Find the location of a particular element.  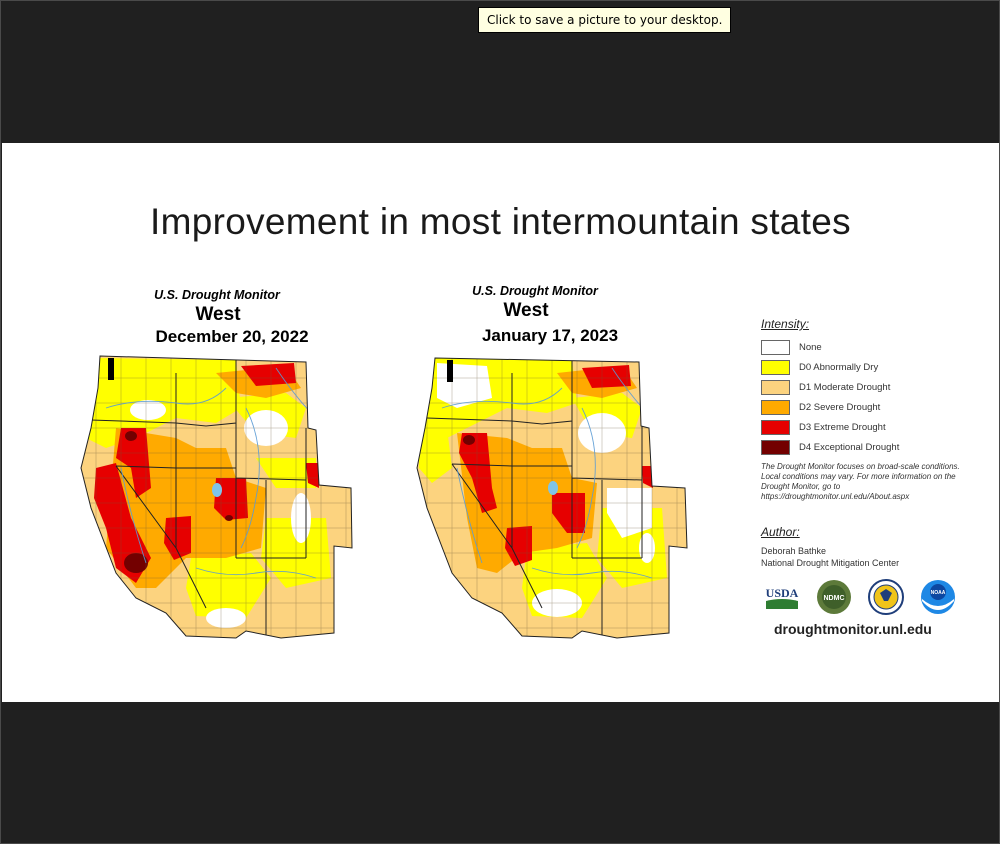

legend-label: D1 Moderate Drought is located at coordinates (845, 387).